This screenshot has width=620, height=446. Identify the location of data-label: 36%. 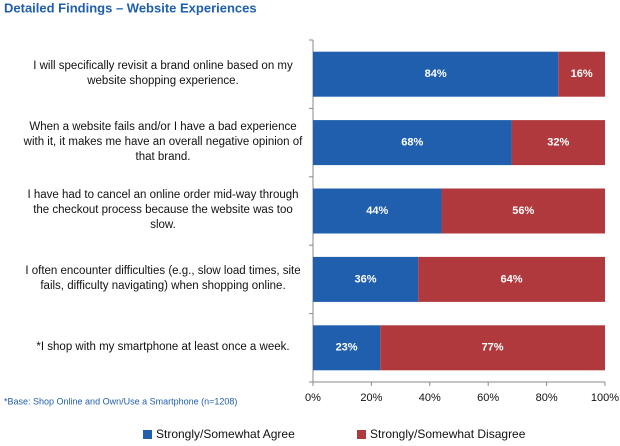
(366, 279).